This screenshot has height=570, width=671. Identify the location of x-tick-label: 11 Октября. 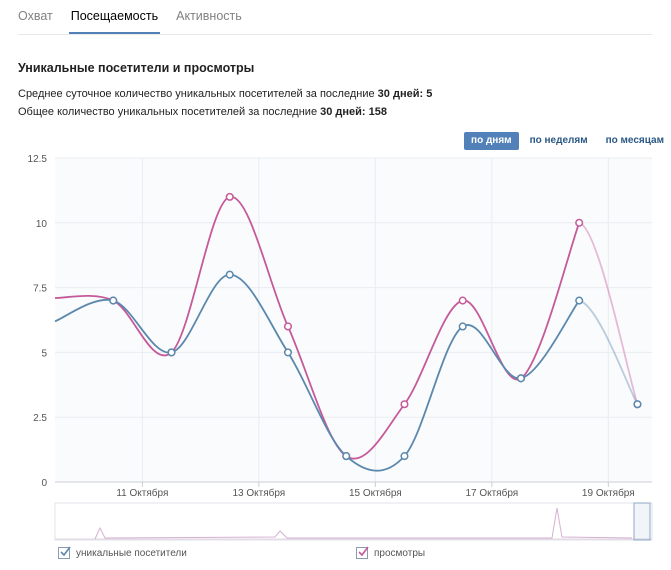
(142, 493).